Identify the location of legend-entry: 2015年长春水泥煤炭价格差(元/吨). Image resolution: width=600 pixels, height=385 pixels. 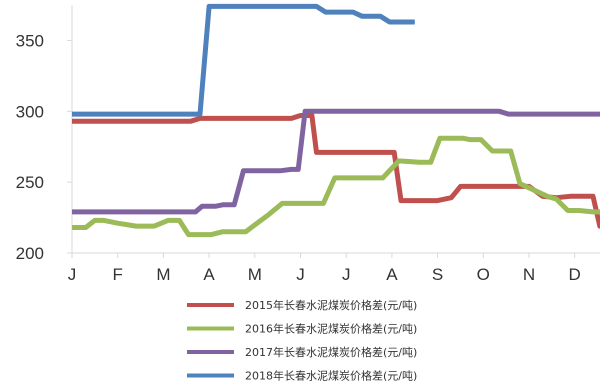
(302, 305).